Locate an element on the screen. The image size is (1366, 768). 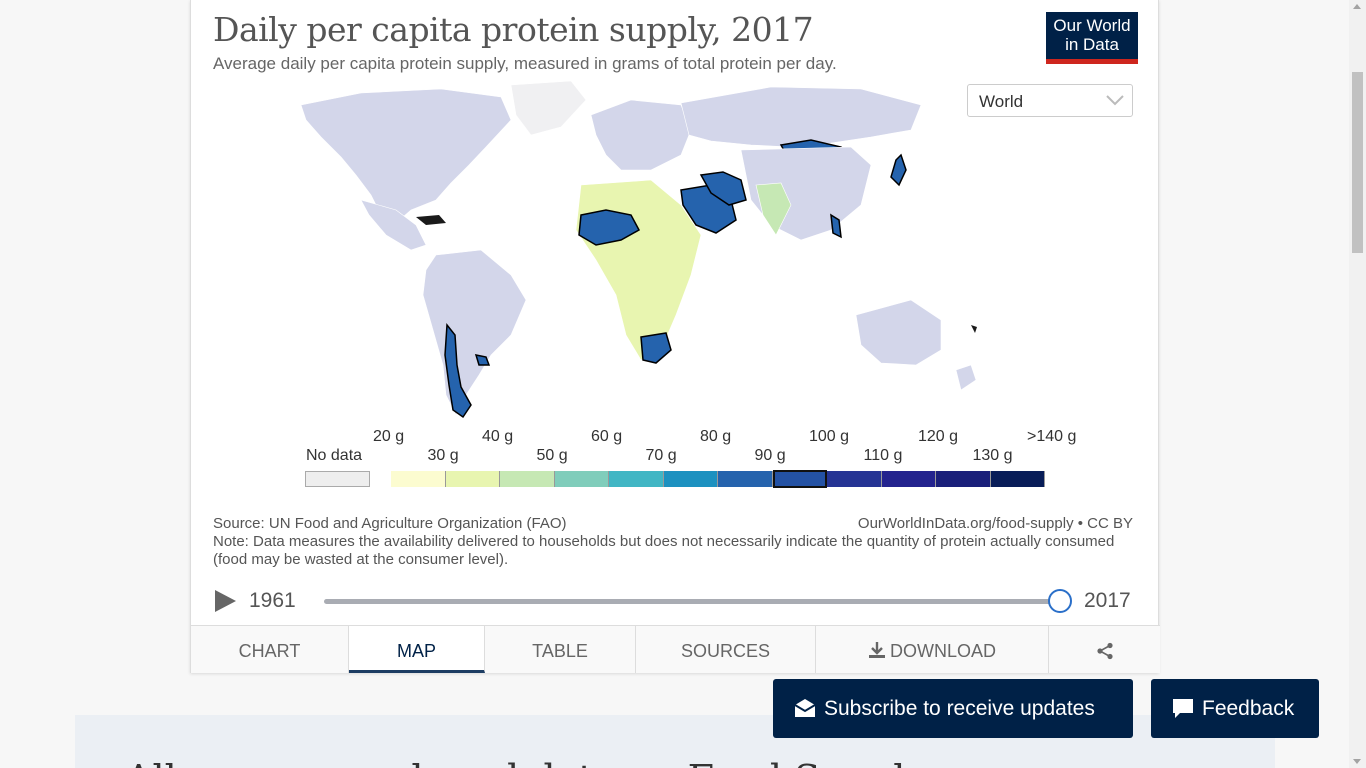
tab-table: TABLE is located at coordinates (560, 649).